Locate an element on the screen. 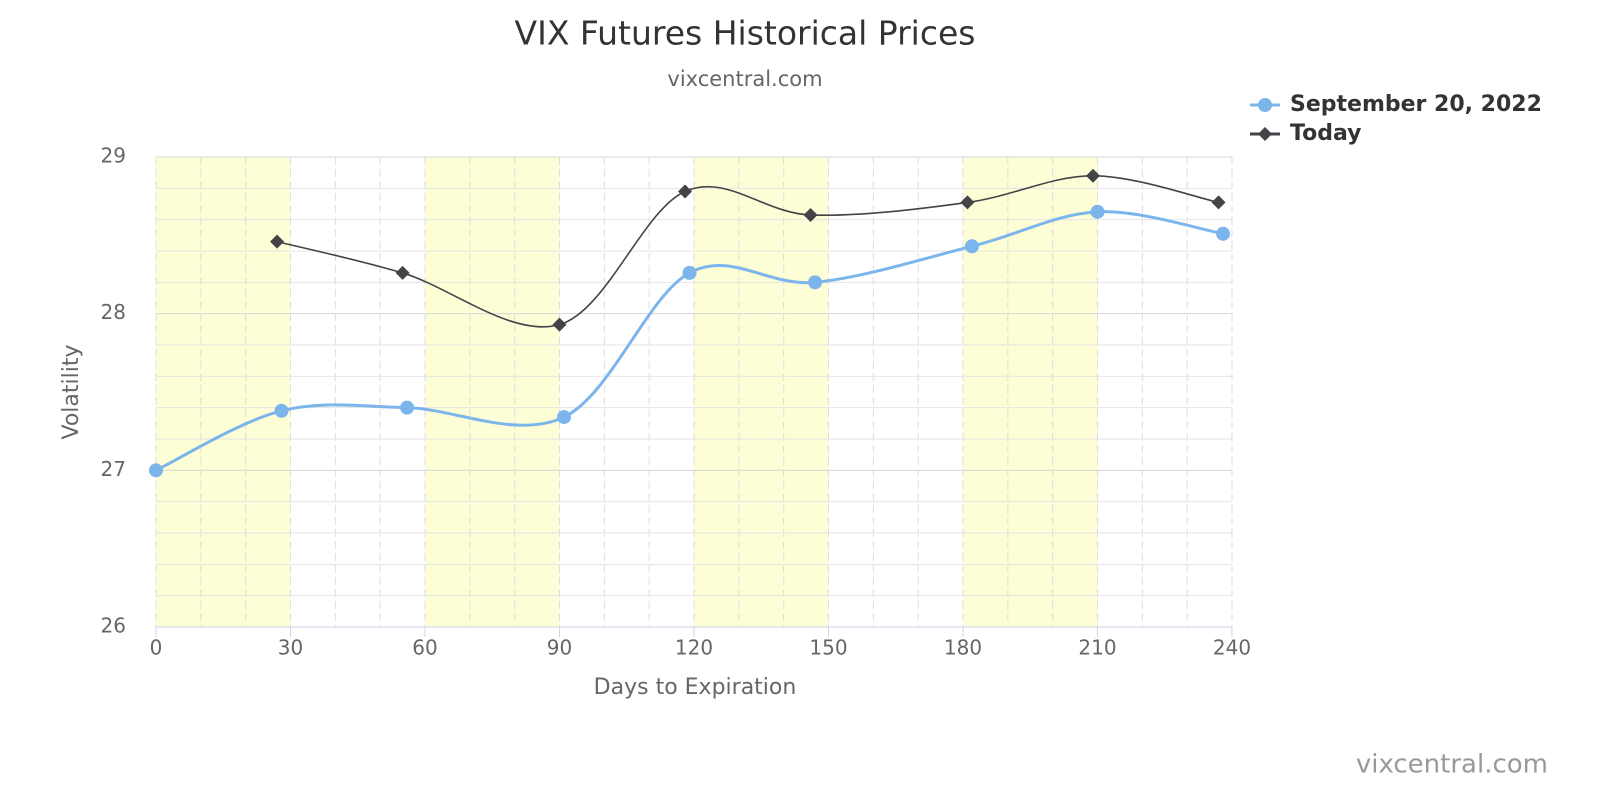 This screenshot has width=1600, height=800. x-tick-label: 90 is located at coordinates (559, 648).